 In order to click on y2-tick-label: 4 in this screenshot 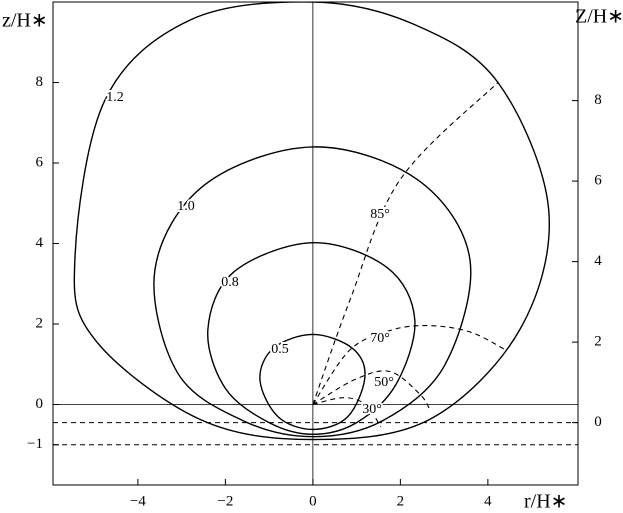, I will do `click(598, 261)`.